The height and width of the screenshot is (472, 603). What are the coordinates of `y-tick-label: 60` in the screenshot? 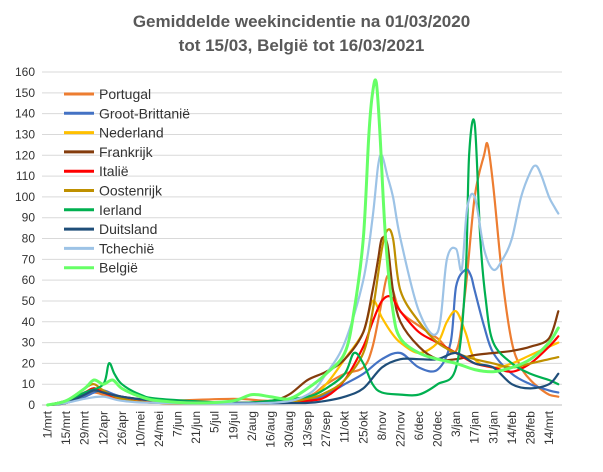 It's located at (29, 280).